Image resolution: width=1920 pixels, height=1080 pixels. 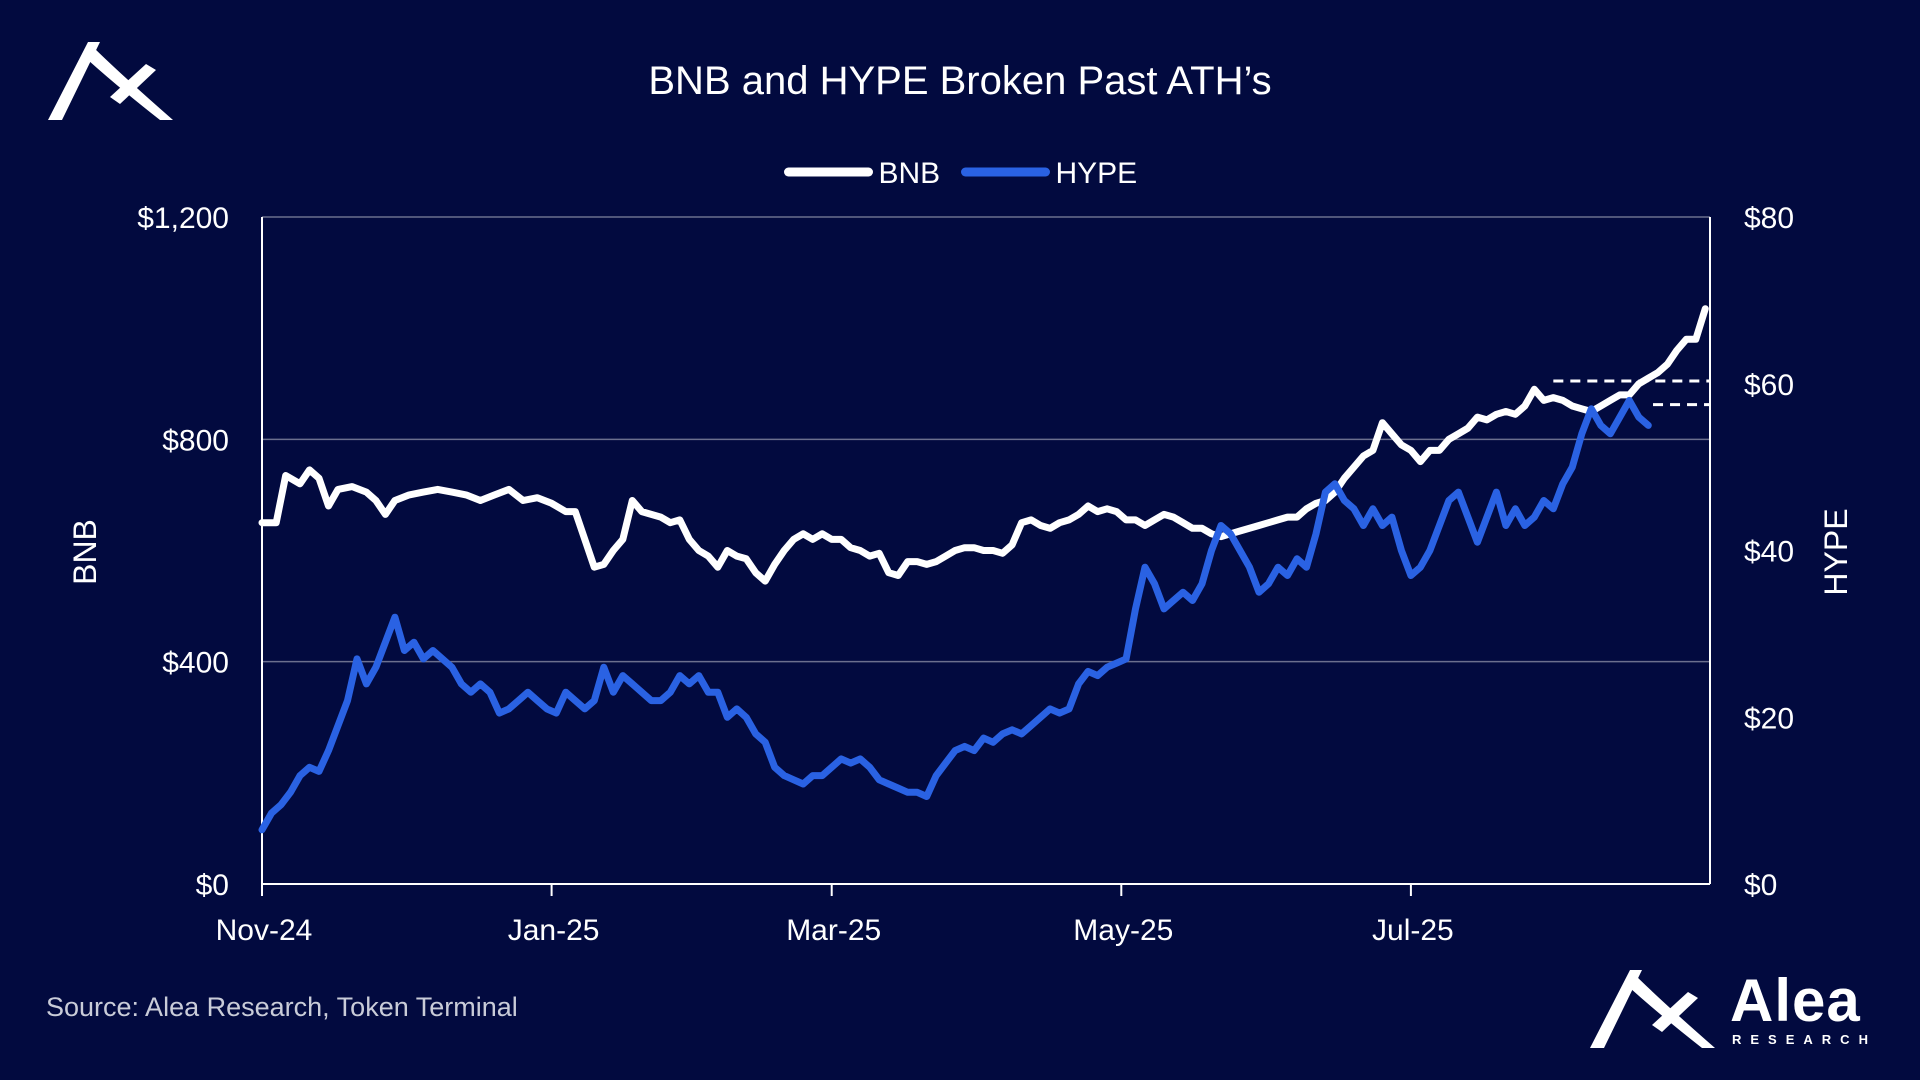 I want to click on x-tick-label: Nov-24, so click(x=264, y=930).